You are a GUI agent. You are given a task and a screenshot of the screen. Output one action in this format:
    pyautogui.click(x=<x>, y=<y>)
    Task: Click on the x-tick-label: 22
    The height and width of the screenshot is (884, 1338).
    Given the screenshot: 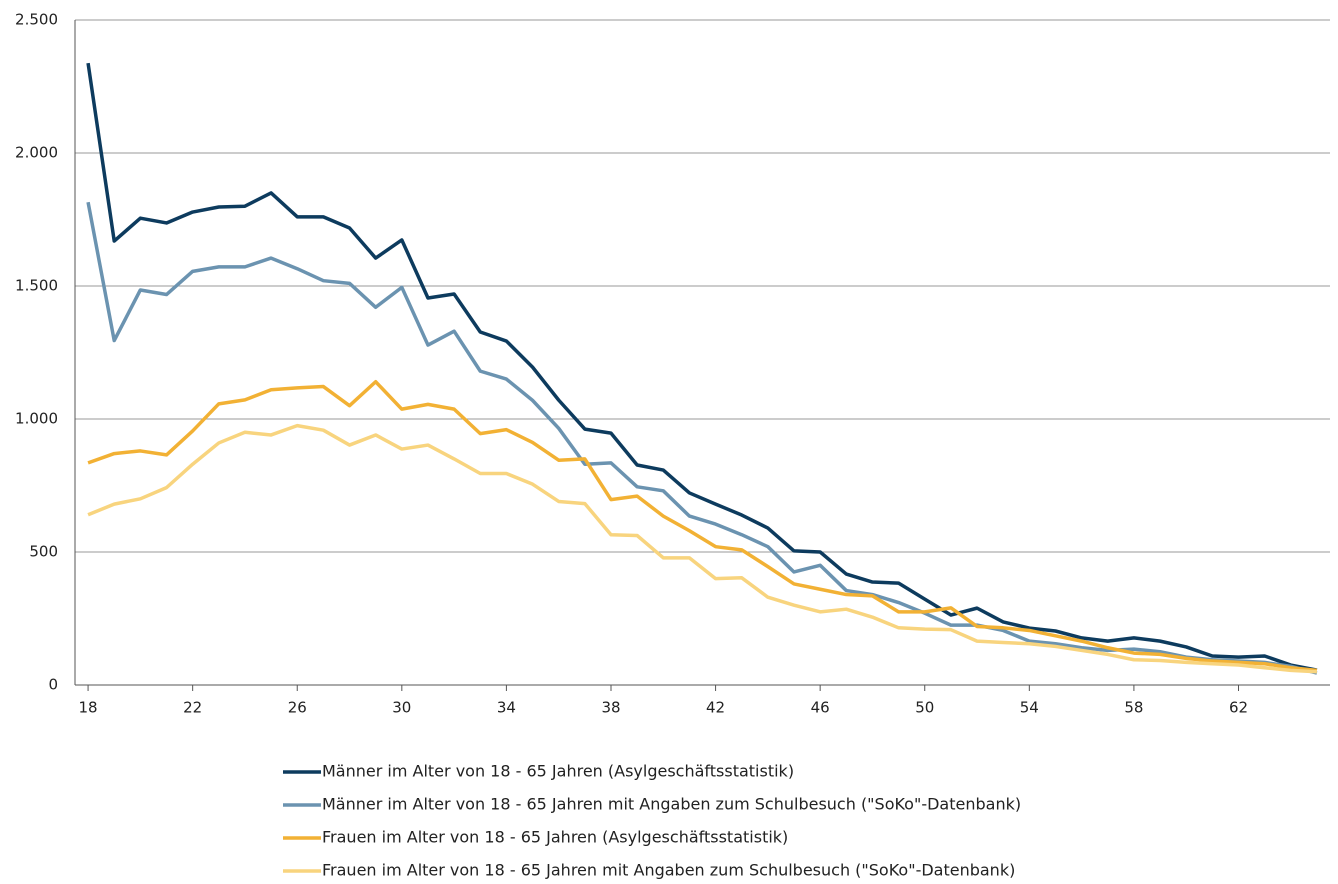 What is the action you would take?
    pyautogui.click(x=192, y=708)
    